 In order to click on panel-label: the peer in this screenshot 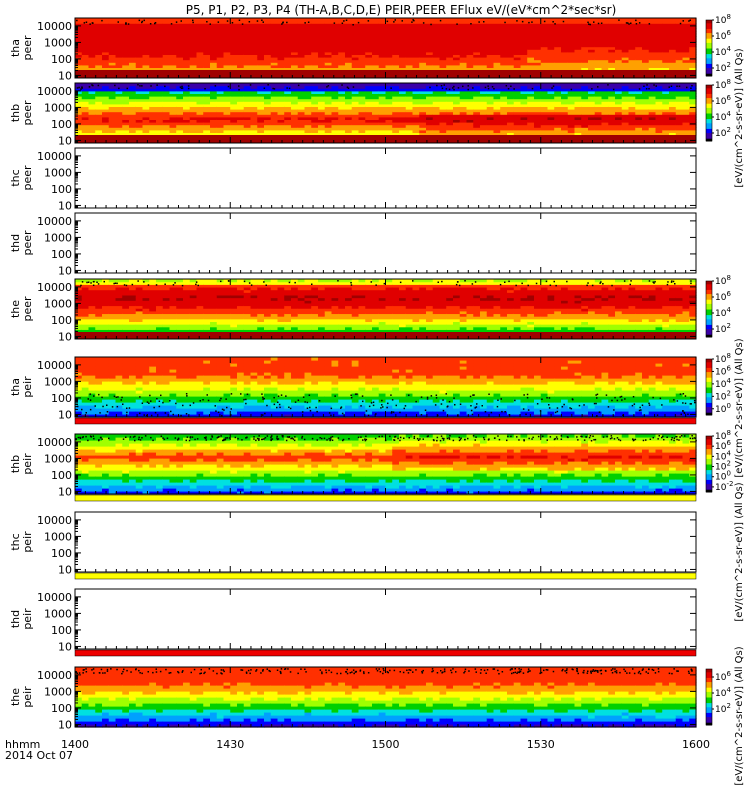, I will do `click(21, 309)`.